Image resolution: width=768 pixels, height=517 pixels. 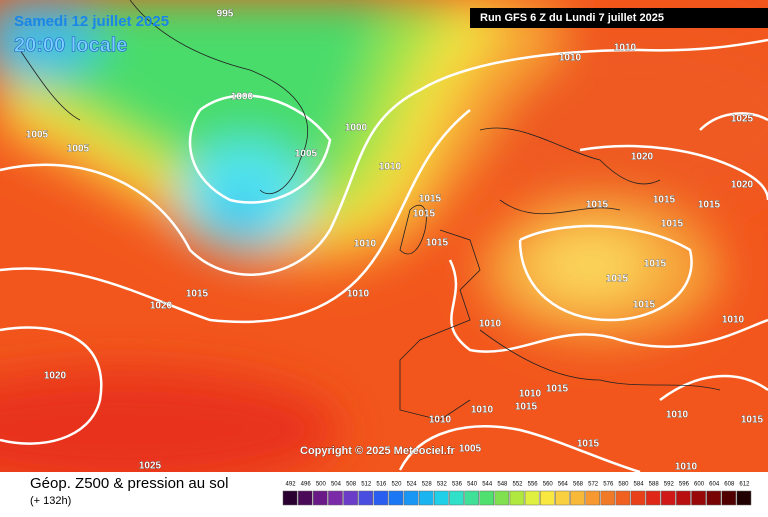 What do you see at coordinates (729, 485) in the screenshot?
I see `colorbar-tick-label: 608` at bounding box center [729, 485].